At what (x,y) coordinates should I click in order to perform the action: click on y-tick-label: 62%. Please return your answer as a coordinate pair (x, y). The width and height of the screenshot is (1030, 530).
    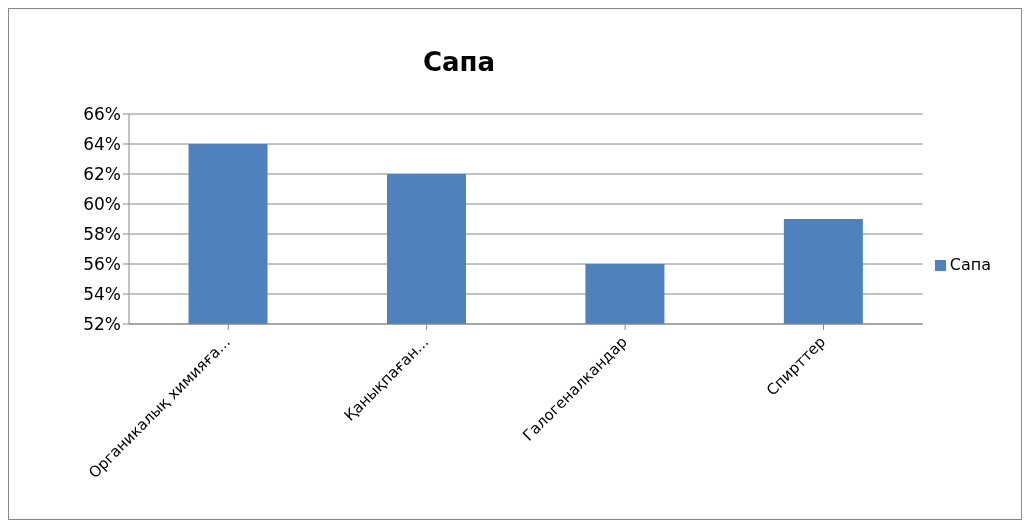
    Looking at the image, I should click on (102, 174).